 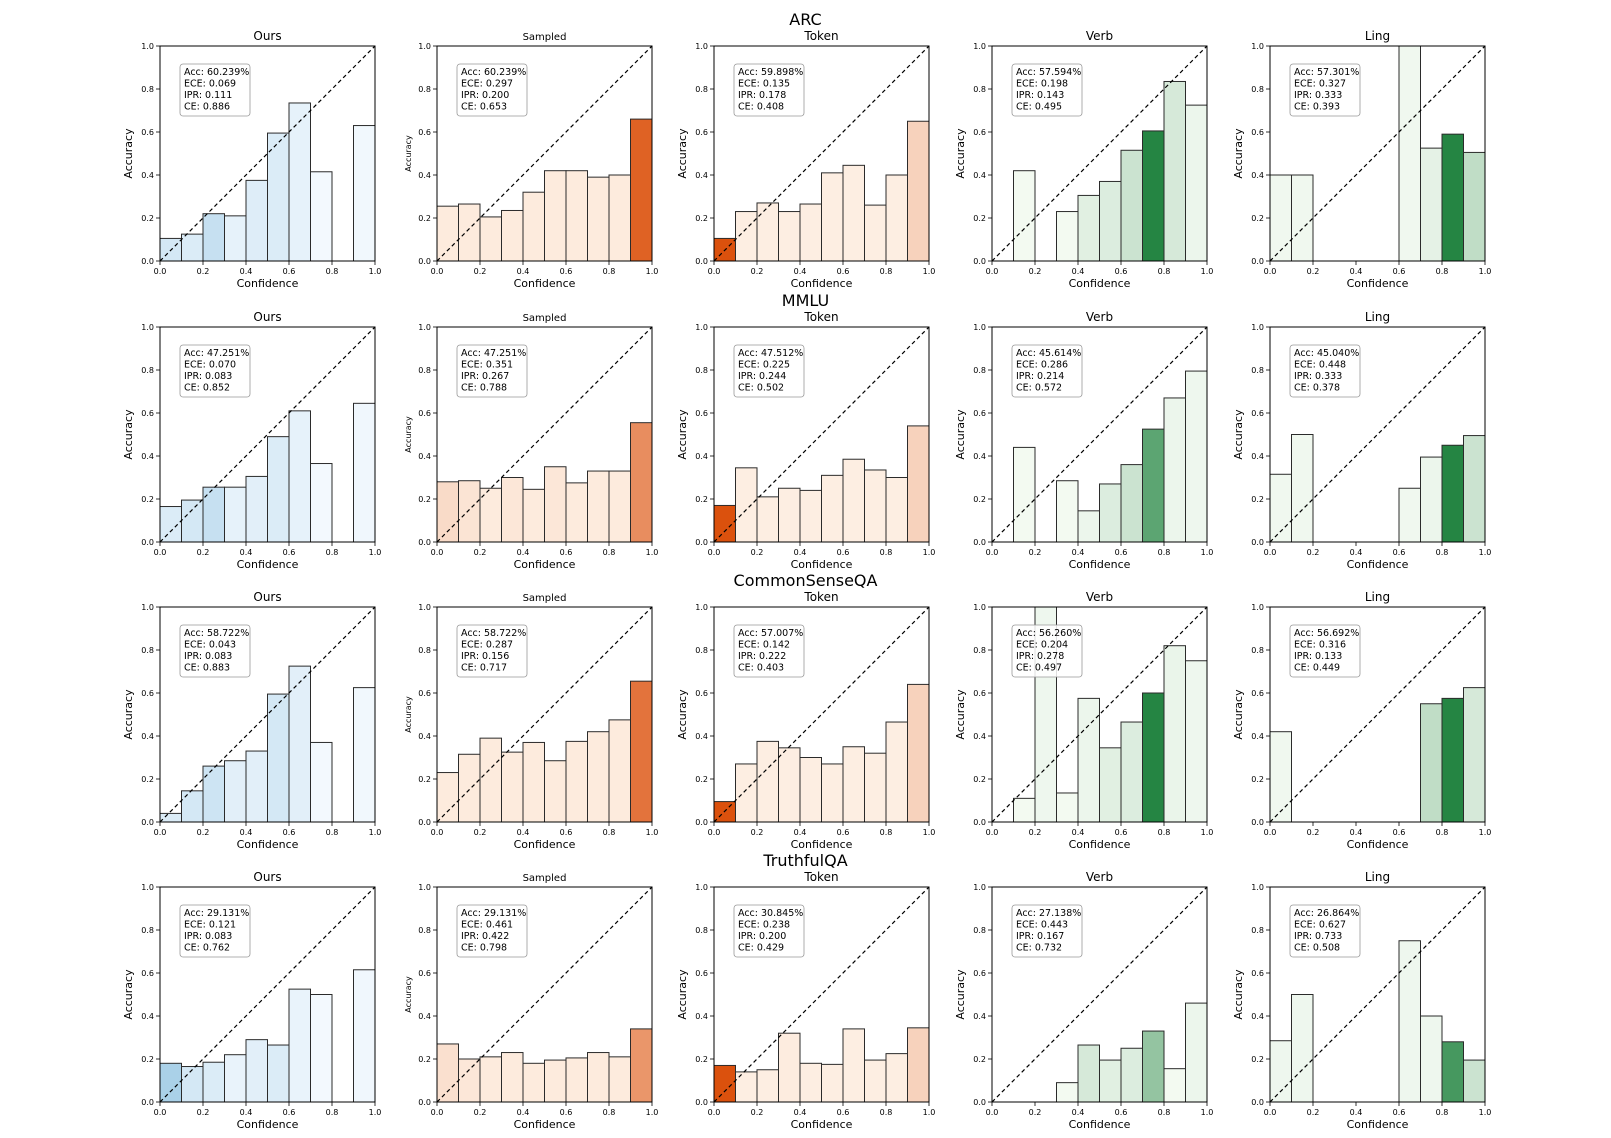 I want to click on ytick-label-mmlu-sampled-1: 0.2, so click(x=424, y=499).